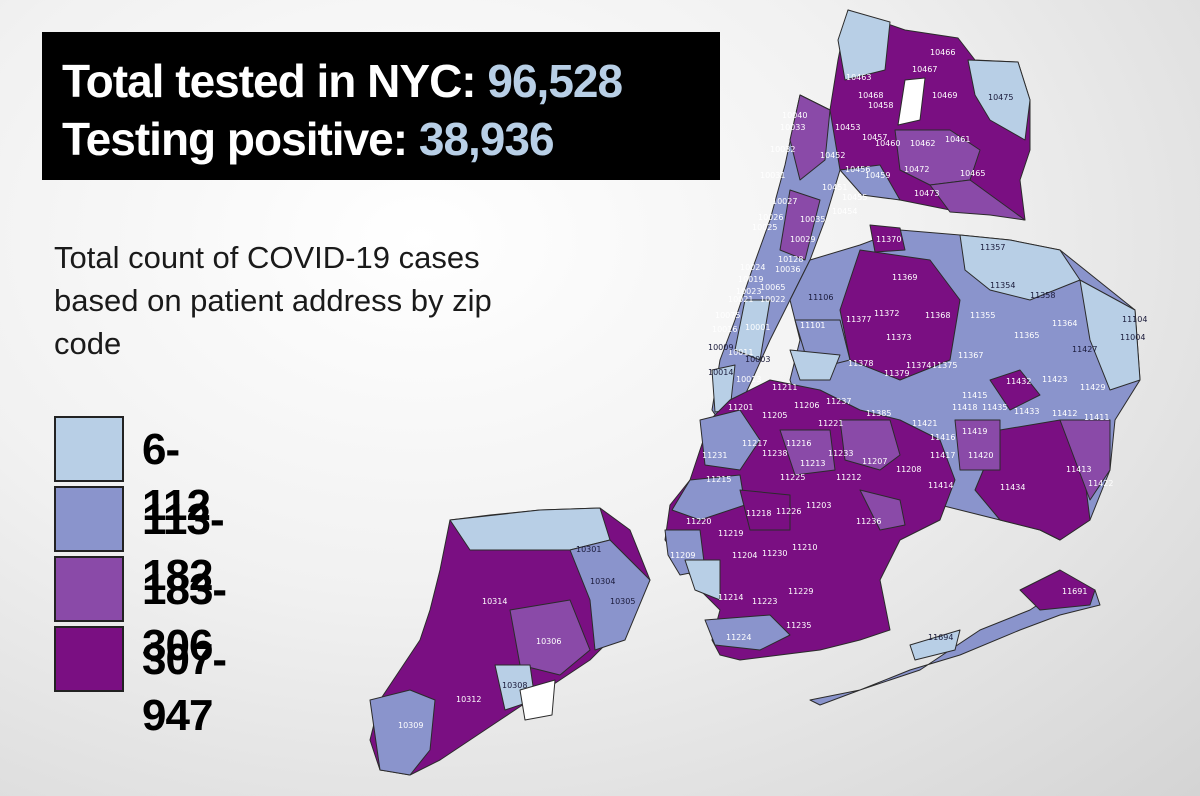 The image size is (1200, 796). I want to click on zip-label: 11223, so click(764, 601).